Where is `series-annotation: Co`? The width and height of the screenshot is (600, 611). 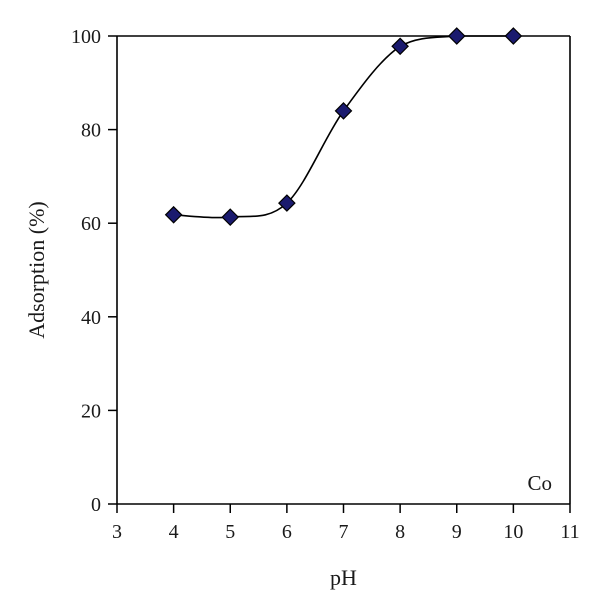
series-annotation: Co is located at coordinates (539, 483).